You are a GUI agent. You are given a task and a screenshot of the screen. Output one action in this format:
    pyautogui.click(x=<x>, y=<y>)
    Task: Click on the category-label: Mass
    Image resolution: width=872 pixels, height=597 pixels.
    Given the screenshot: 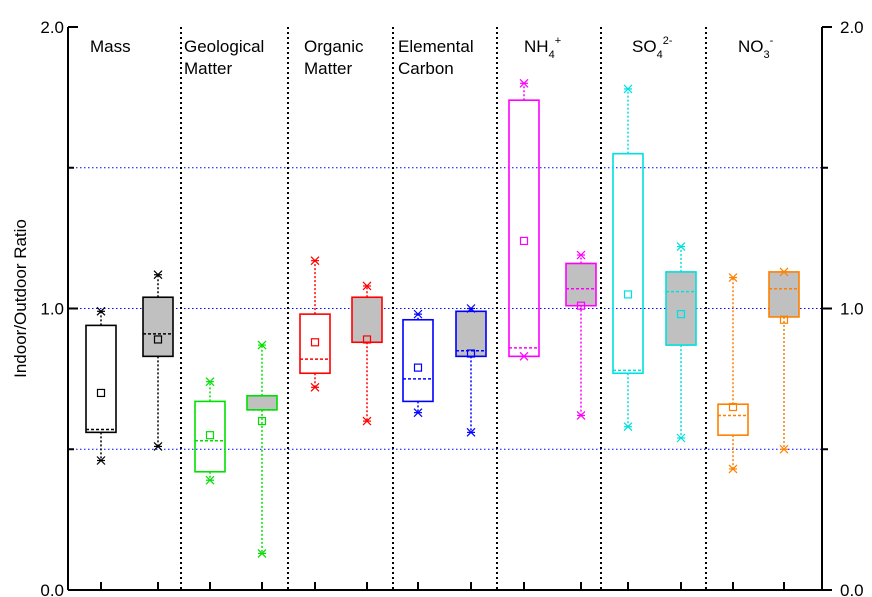 What is the action you would take?
    pyautogui.click(x=110, y=46)
    